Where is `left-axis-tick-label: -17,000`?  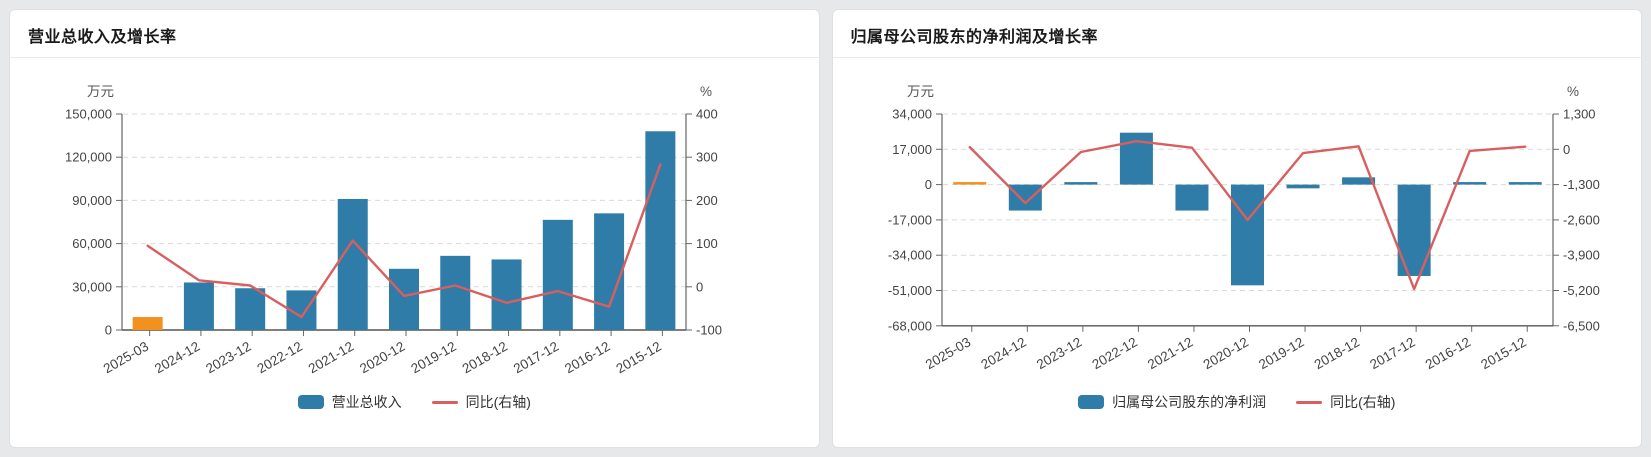
left-axis-tick-label: -17,000 is located at coordinates (909, 219).